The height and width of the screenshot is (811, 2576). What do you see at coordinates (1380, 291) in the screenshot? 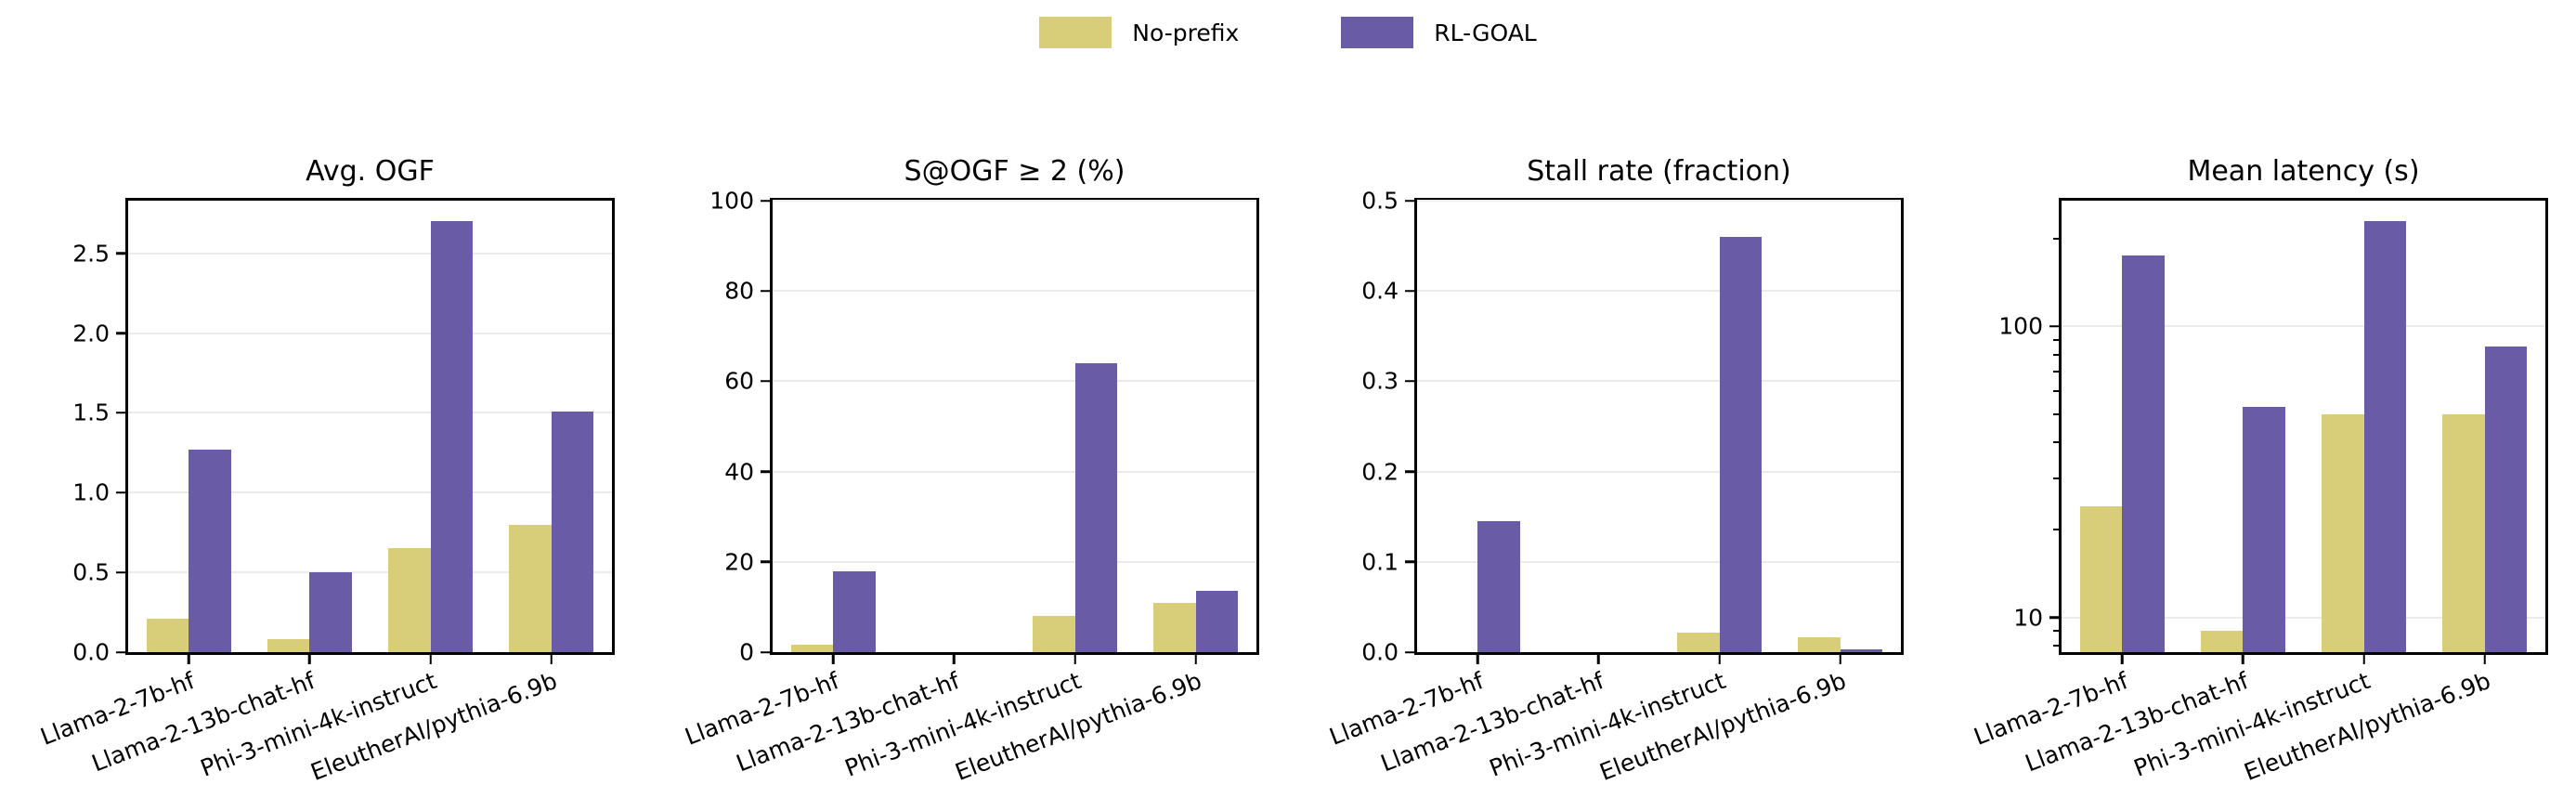
I see `y-tick-label: 0.4` at bounding box center [1380, 291].